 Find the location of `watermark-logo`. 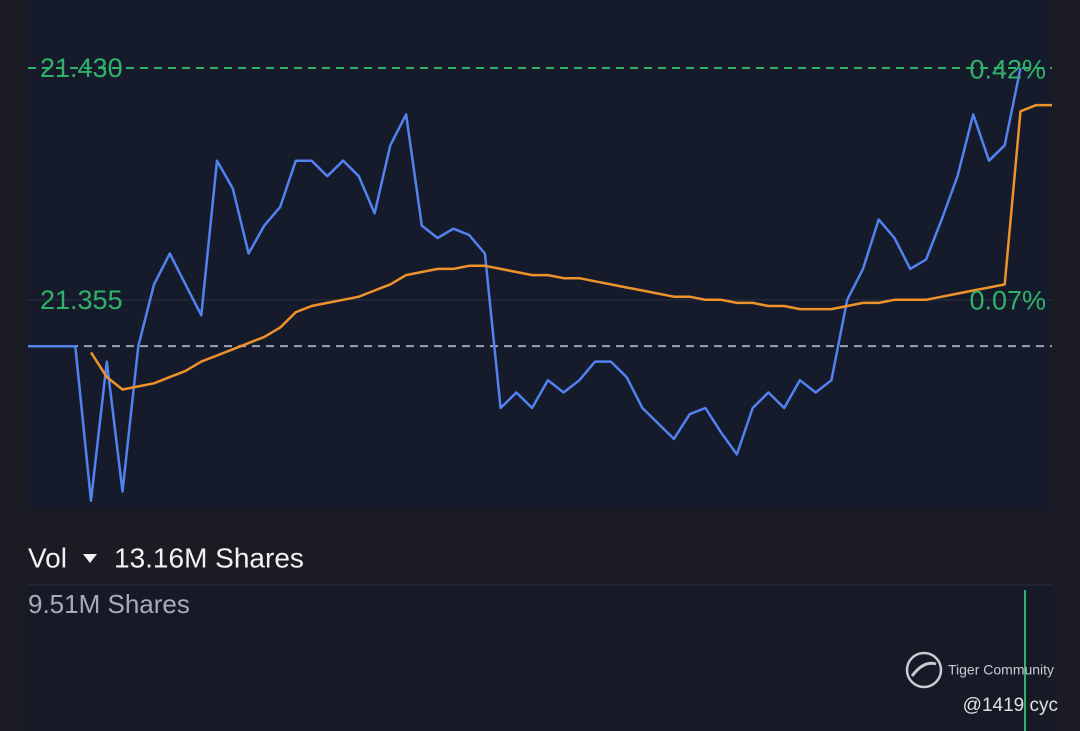

watermark-logo is located at coordinates (924, 670).